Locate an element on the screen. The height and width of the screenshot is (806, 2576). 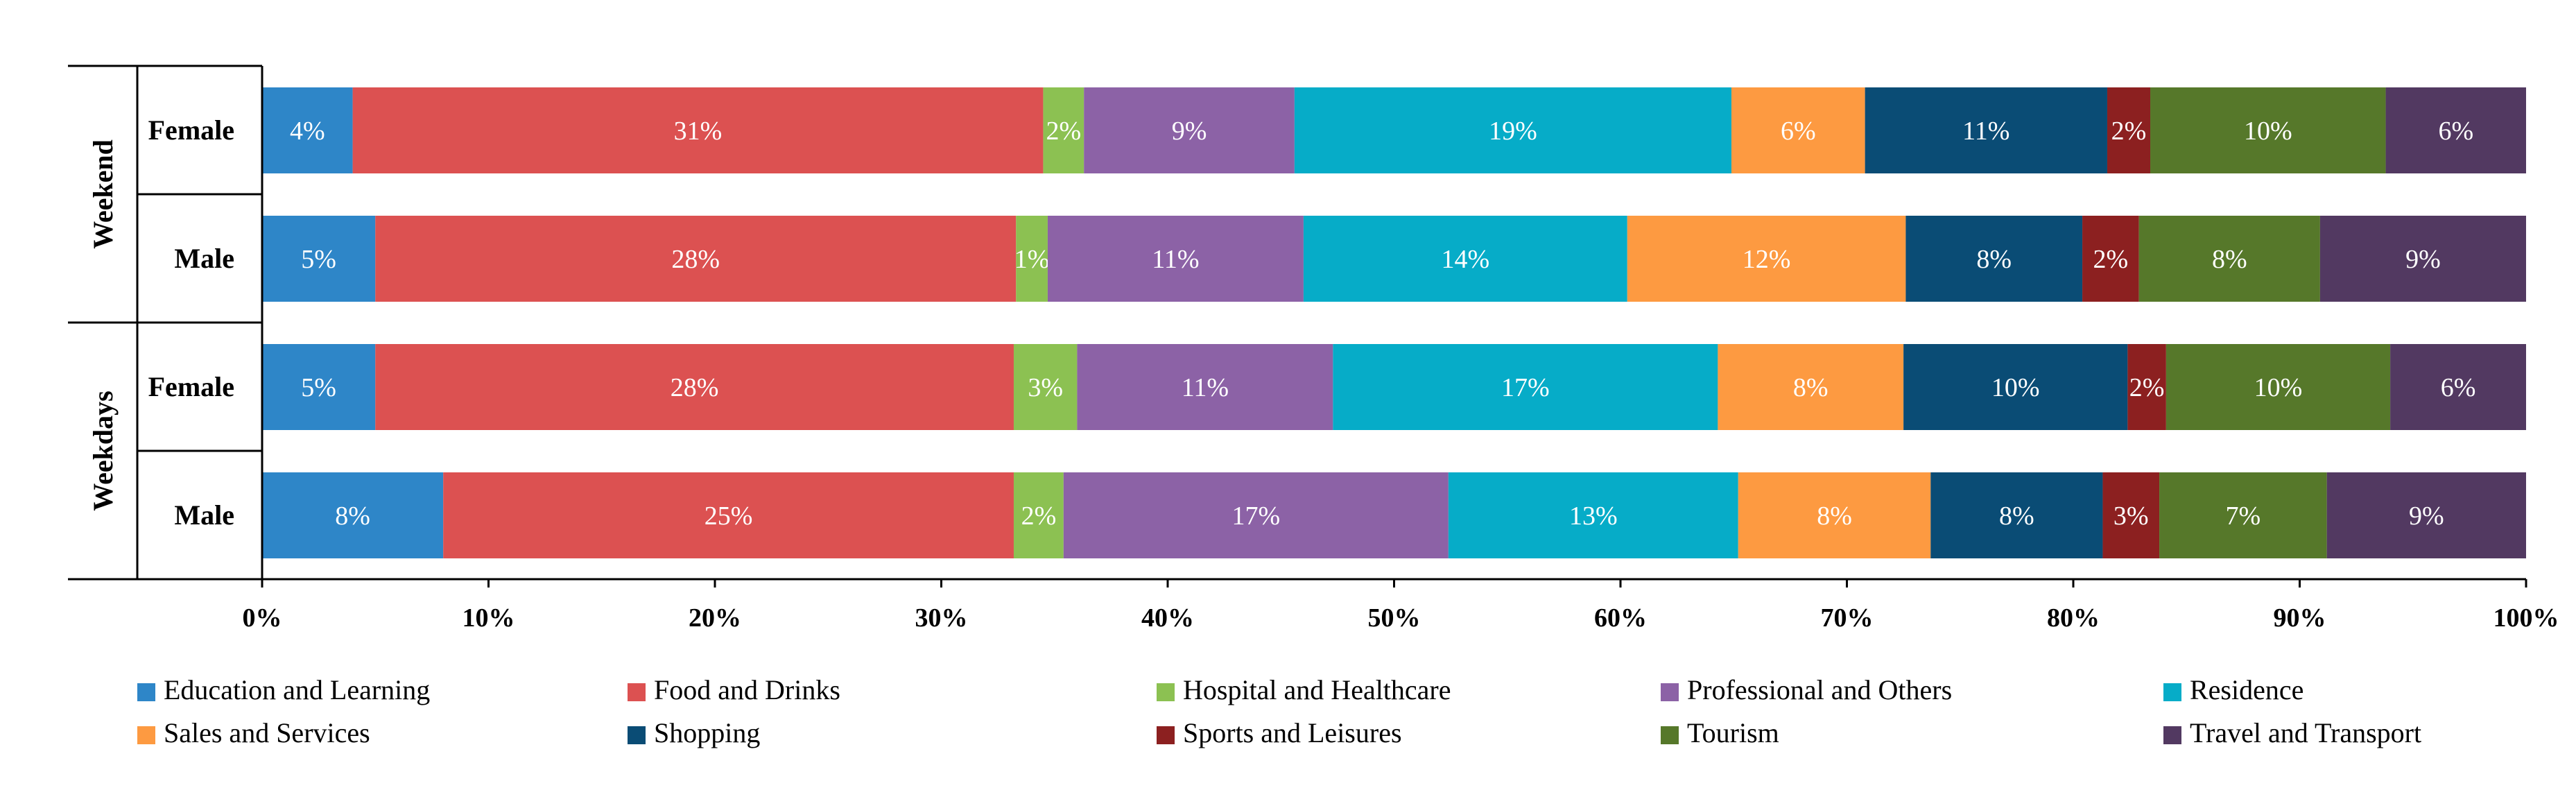
data-label-tourism-row-4: 7% is located at coordinates (2243, 516).